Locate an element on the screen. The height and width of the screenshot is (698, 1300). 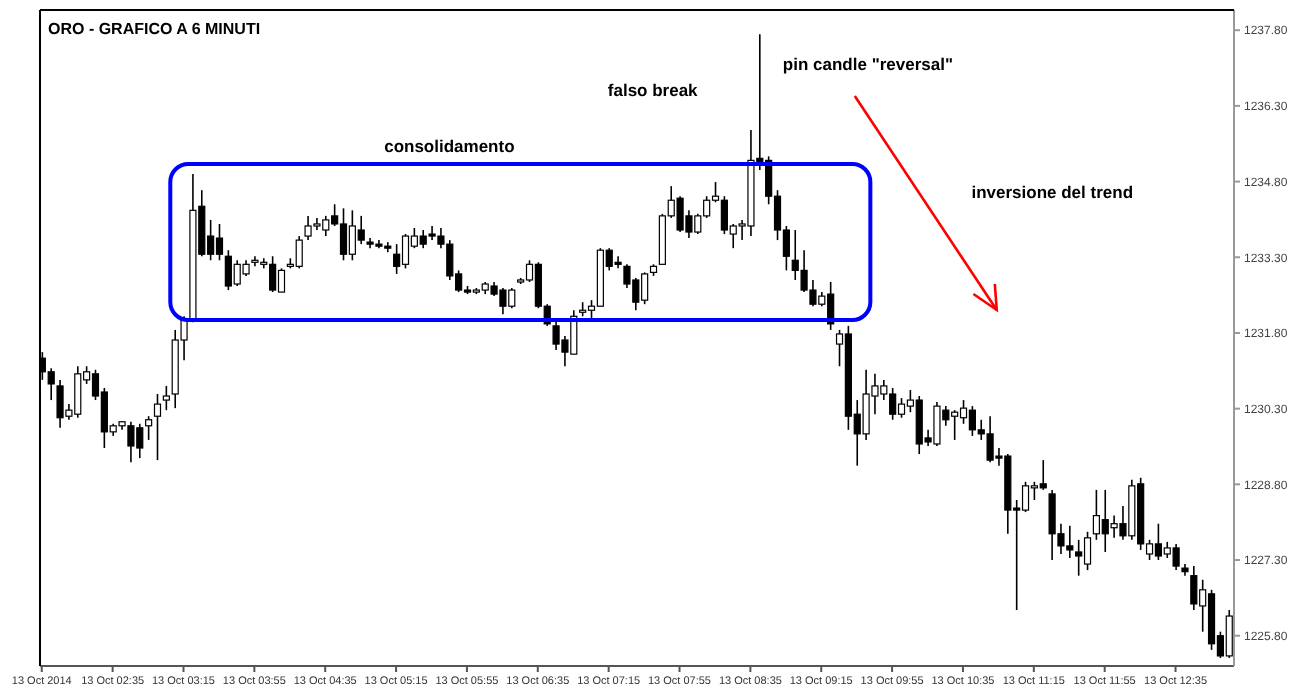
annotation: falso break is located at coordinates (653, 90).